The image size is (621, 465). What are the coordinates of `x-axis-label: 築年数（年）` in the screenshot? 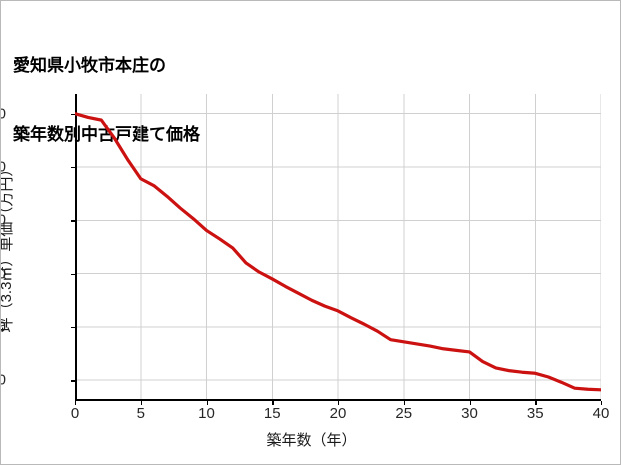 It's located at (310, 439).